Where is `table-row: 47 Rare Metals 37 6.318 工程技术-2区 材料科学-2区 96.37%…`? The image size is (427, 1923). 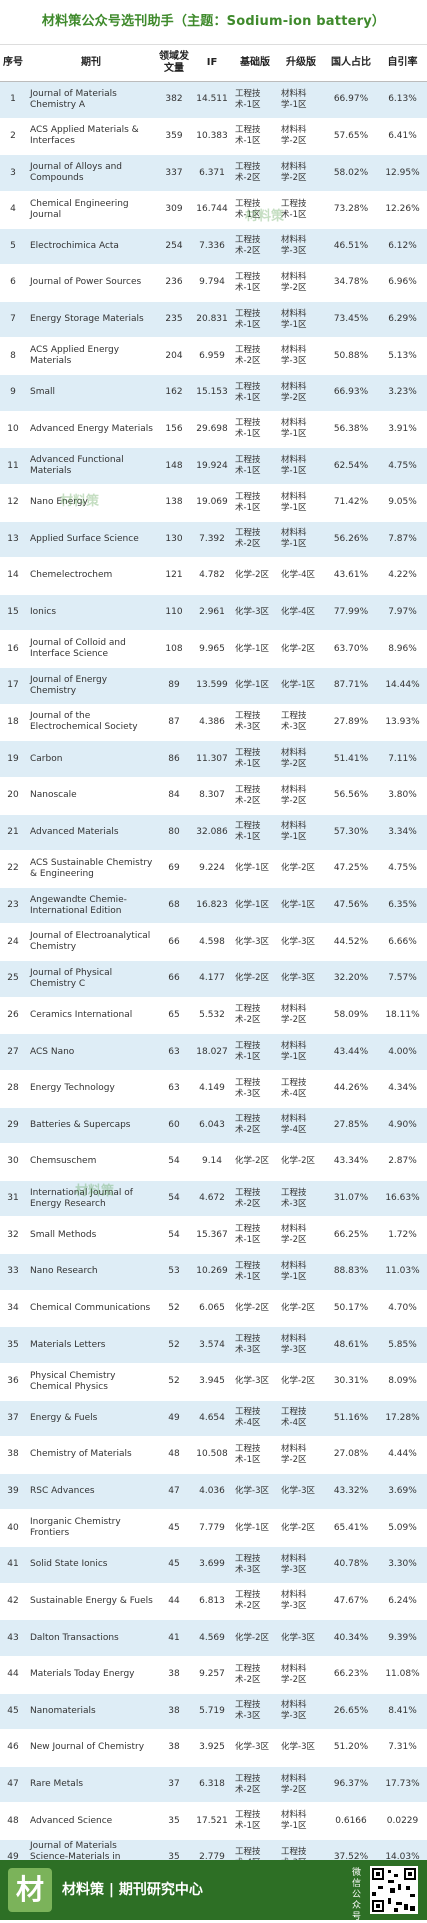 table-row: 47 Rare Metals 37 6.318 工程技术-2区 材料科学-2区 96.37%… is located at coordinates (213, 1785).